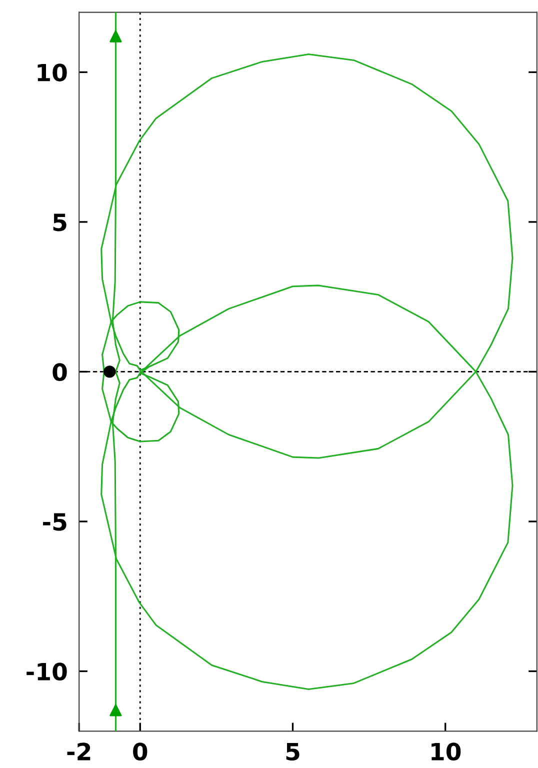 This screenshot has width=538, height=768. What do you see at coordinates (54, 522) in the screenshot?
I see `y-tick-label: -5` at bounding box center [54, 522].